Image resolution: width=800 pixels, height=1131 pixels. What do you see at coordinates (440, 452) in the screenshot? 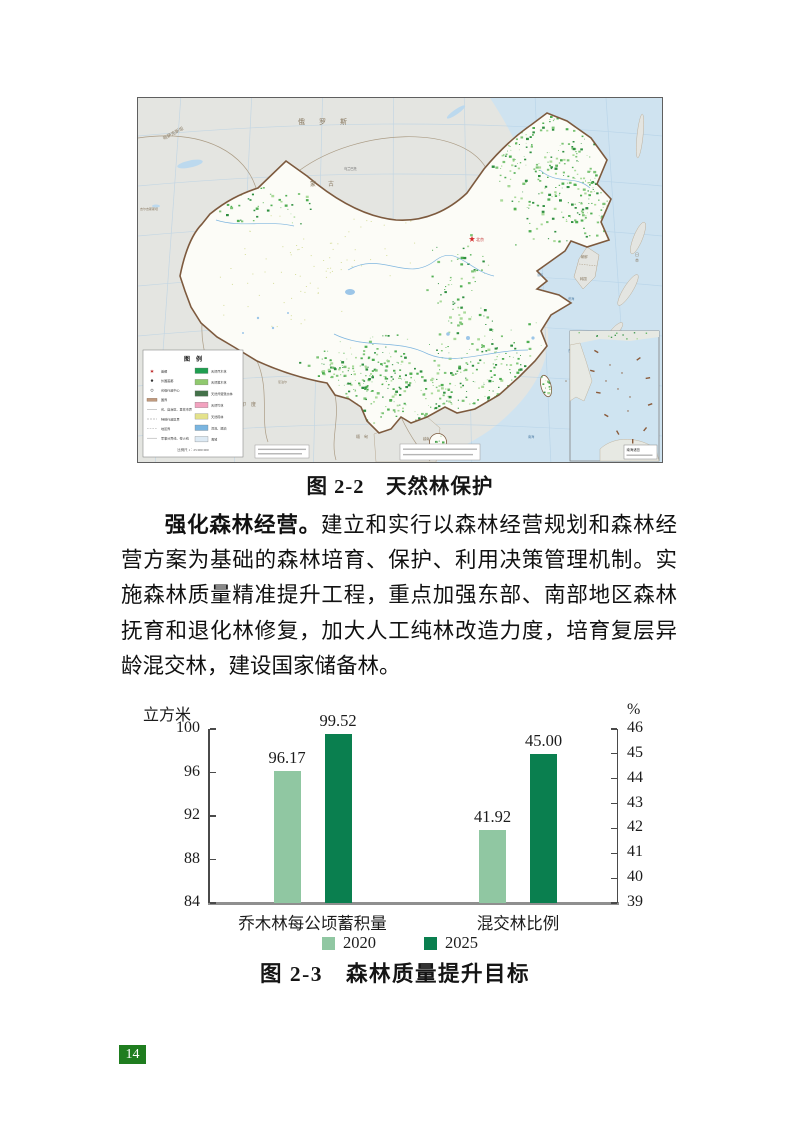
I see `map-note-box` at bounding box center [440, 452].